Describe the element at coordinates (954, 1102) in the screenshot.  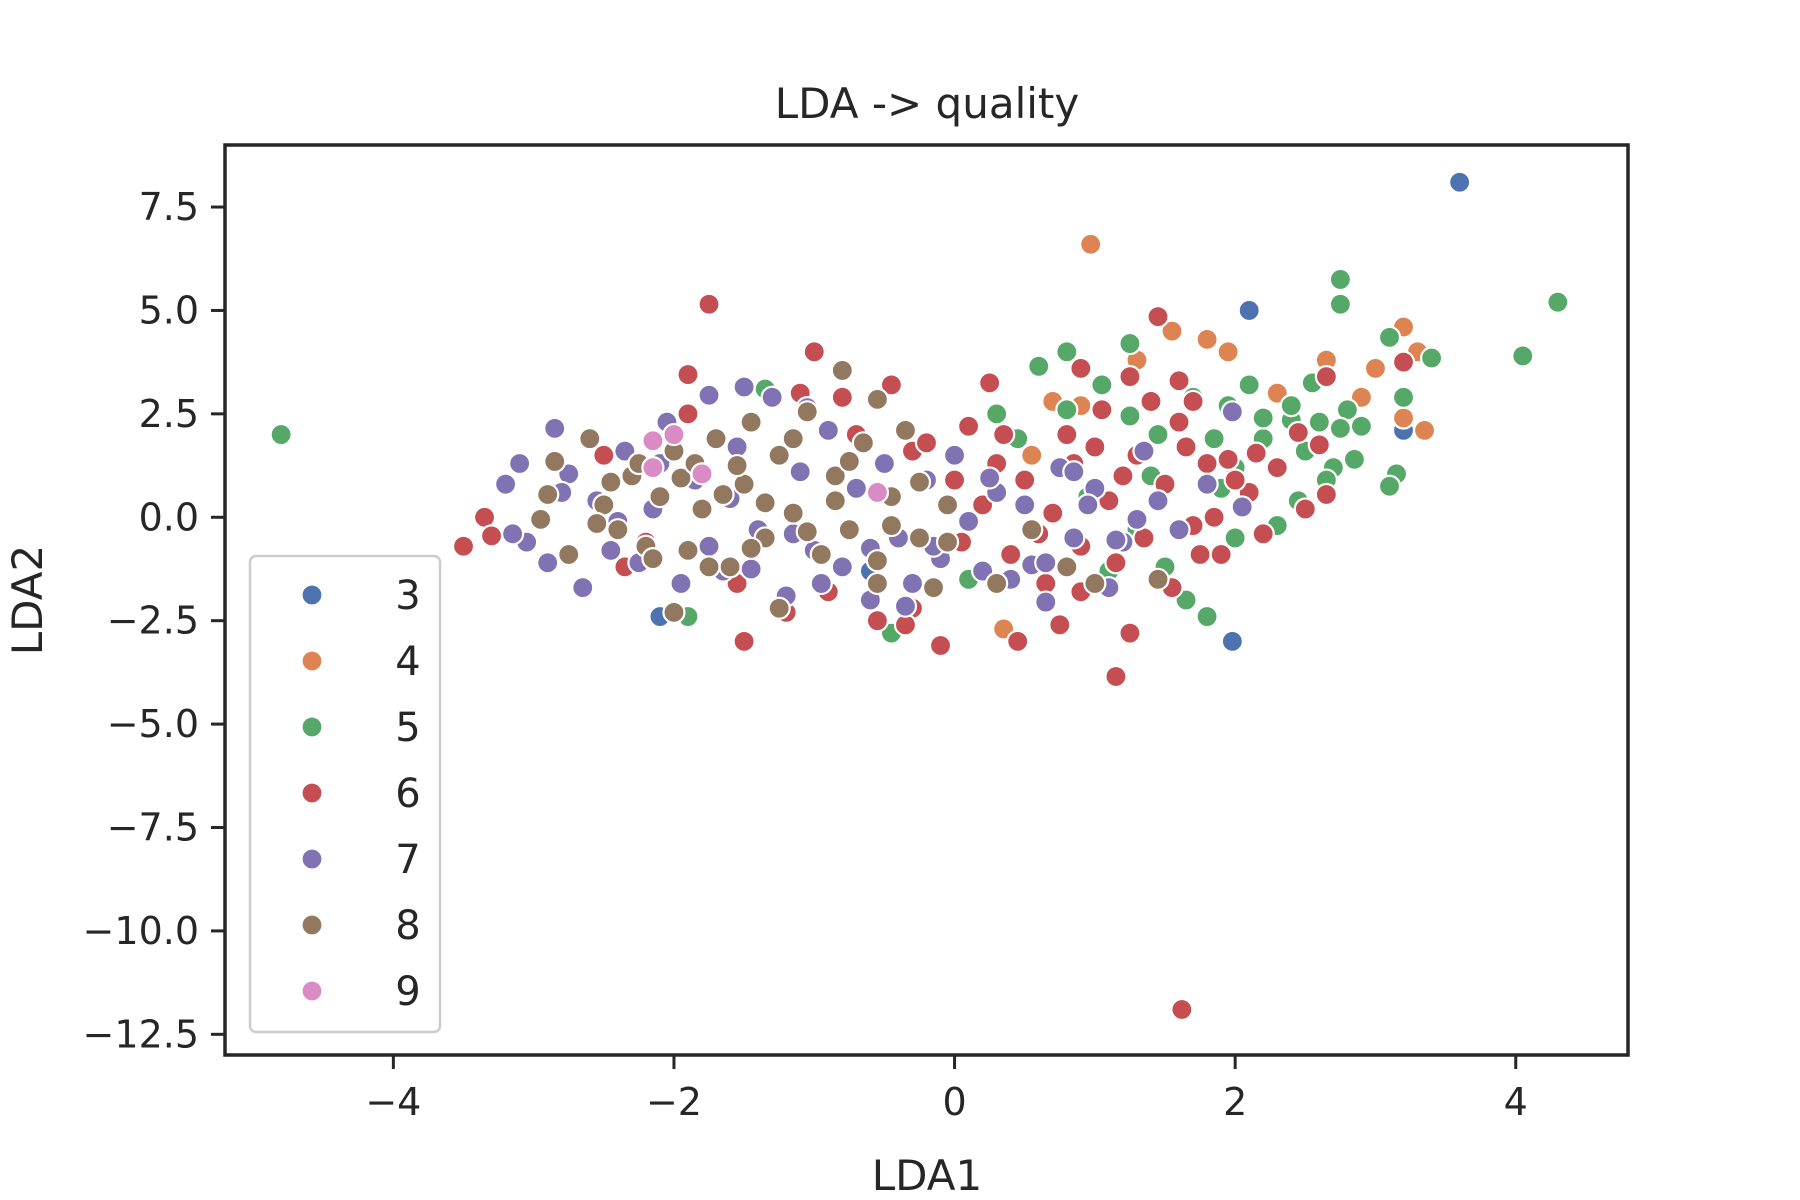
I see `x-tick-label: 0` at that location.